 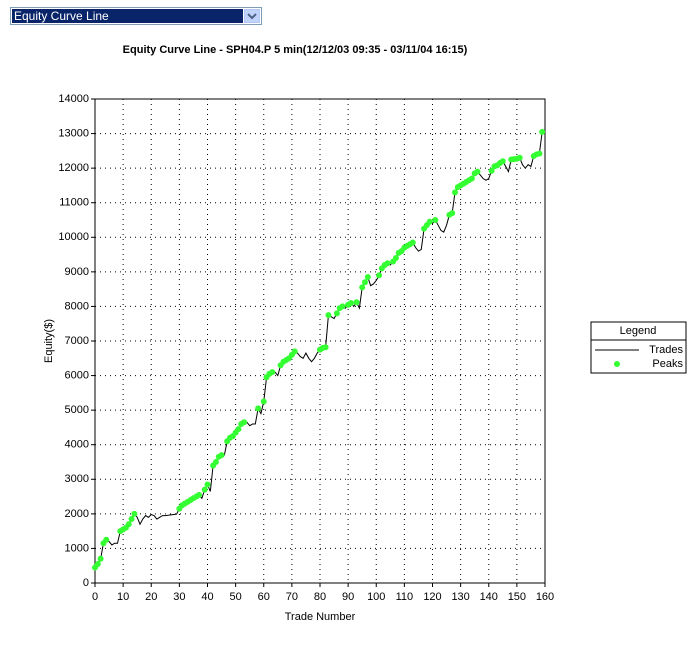 What do you see at coordinates (74, 203) in the screenshot?
I see `y-tick-label: 11000` at bounding box center [74, 203].